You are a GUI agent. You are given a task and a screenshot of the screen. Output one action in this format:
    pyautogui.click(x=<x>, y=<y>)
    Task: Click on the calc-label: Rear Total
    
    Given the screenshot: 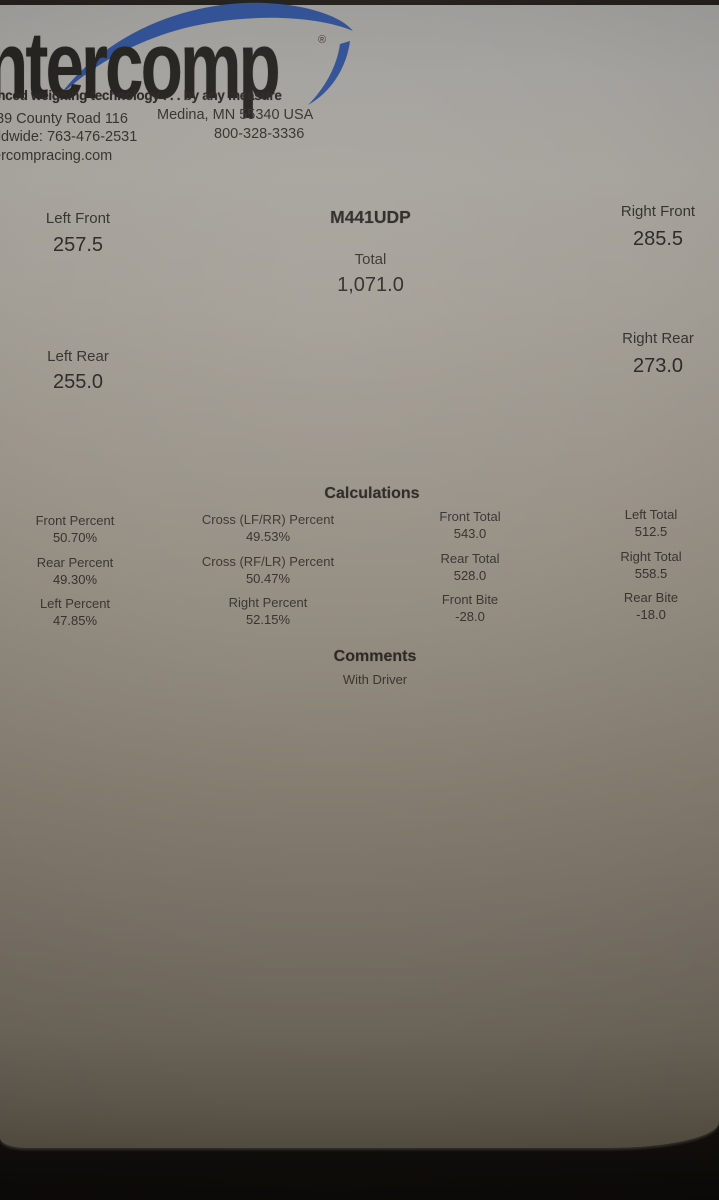 What is the action you would take?
    pyautogui.click(x=470, y=558)
    